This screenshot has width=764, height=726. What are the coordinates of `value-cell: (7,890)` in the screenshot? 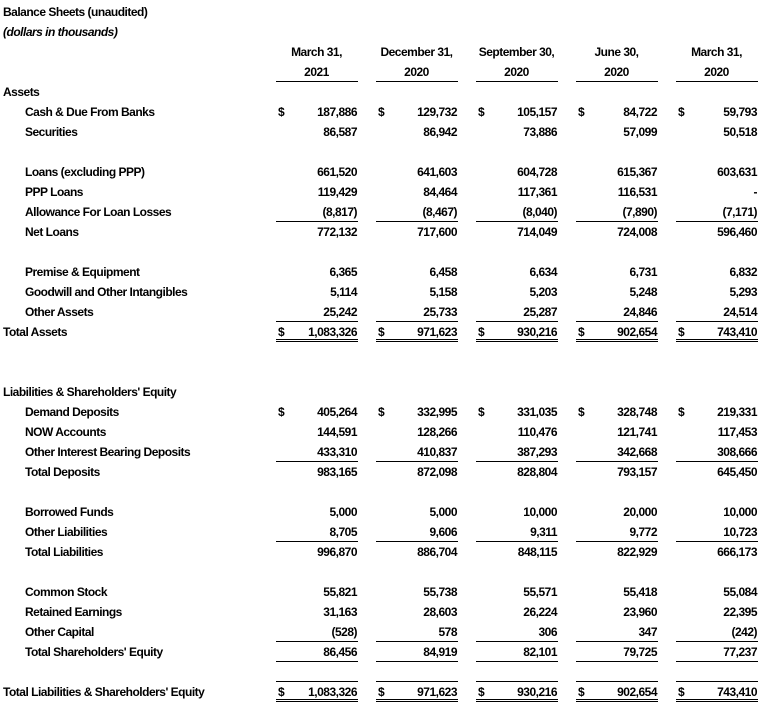 It's located at (617, 212).